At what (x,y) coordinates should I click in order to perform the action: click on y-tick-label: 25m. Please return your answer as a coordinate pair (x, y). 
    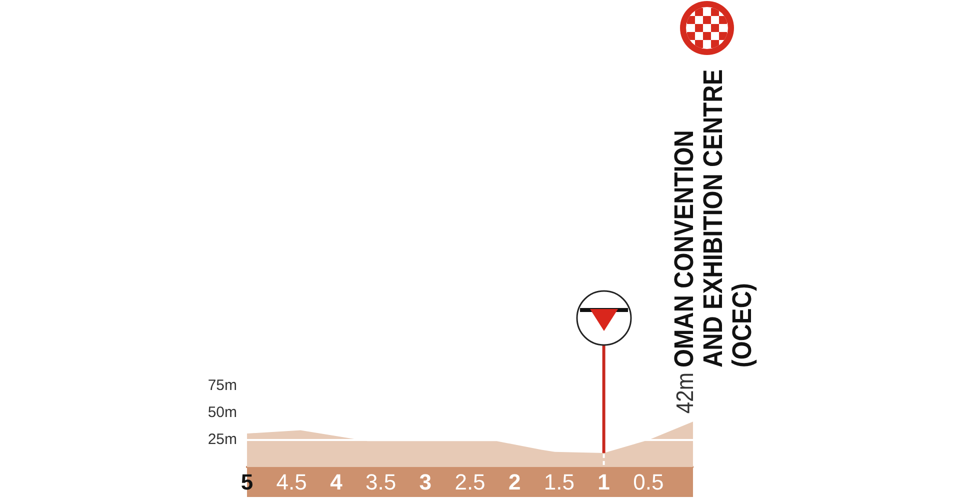
    Looking at the image, I should click on (222, 439).